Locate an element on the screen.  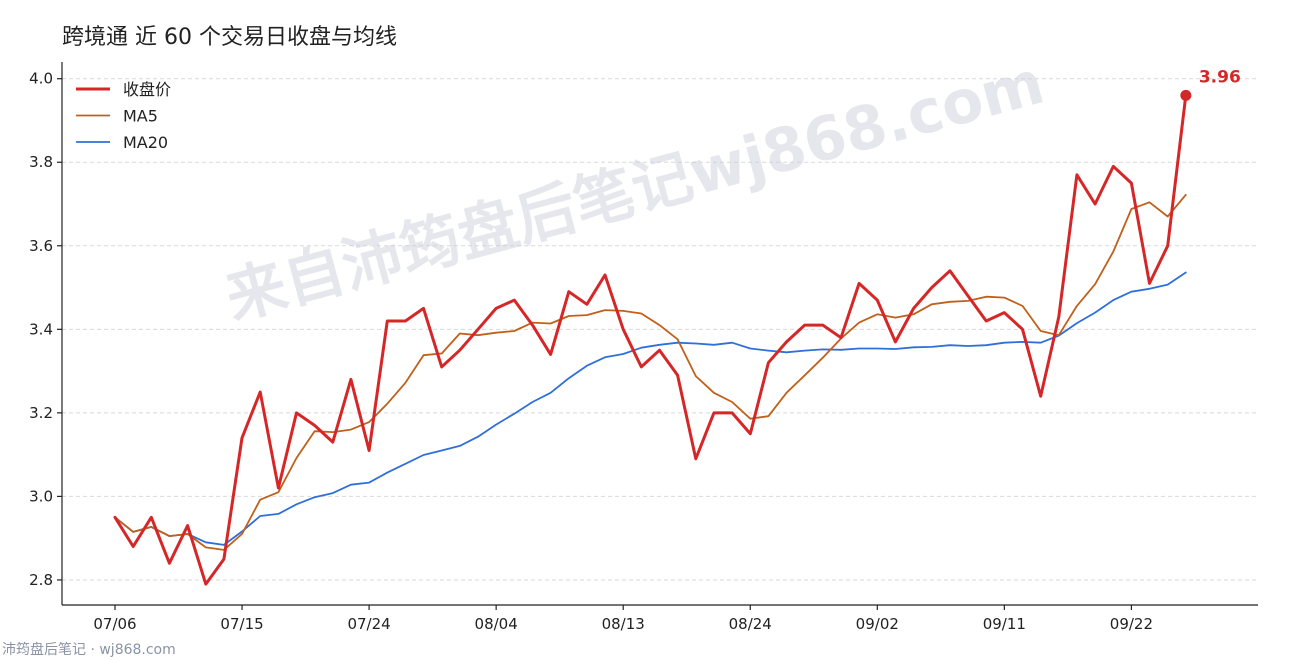
y-tick-label: 3.6 is located at coordinates (41, 246).